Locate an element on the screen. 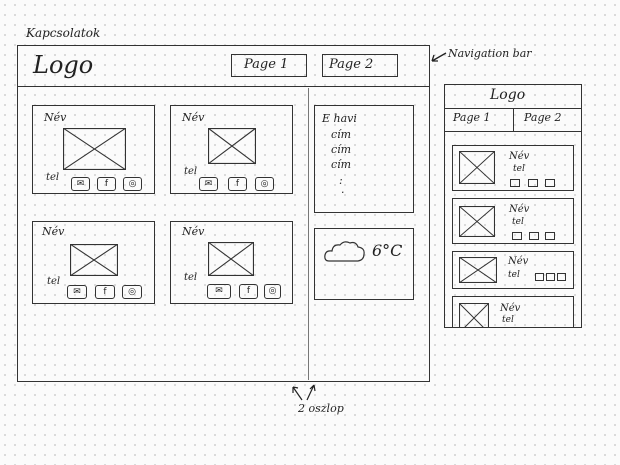 Image resolution: width=620 pixels, height=465 pixels. monthly-list-box: E havi cím cím cím : · is located at coordinates (364, 159).